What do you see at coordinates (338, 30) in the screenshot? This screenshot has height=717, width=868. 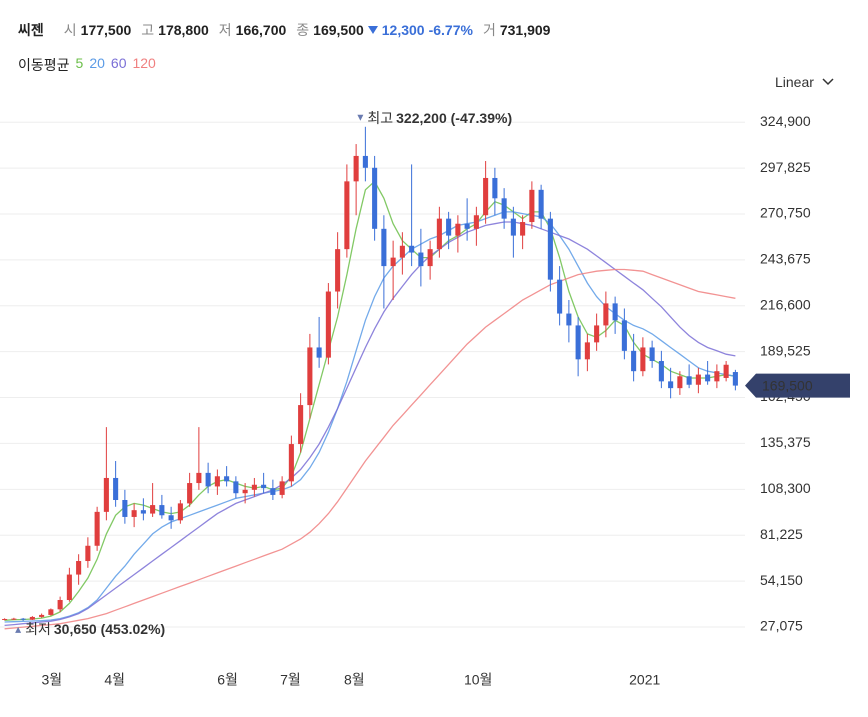 I see `close-value: 169,500` at bounding box center [338, 30].